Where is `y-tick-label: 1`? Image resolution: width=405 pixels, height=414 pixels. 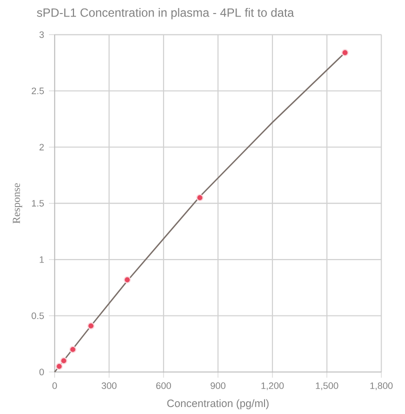 y-tick-label: 1 is located at coordinates (42, 259).